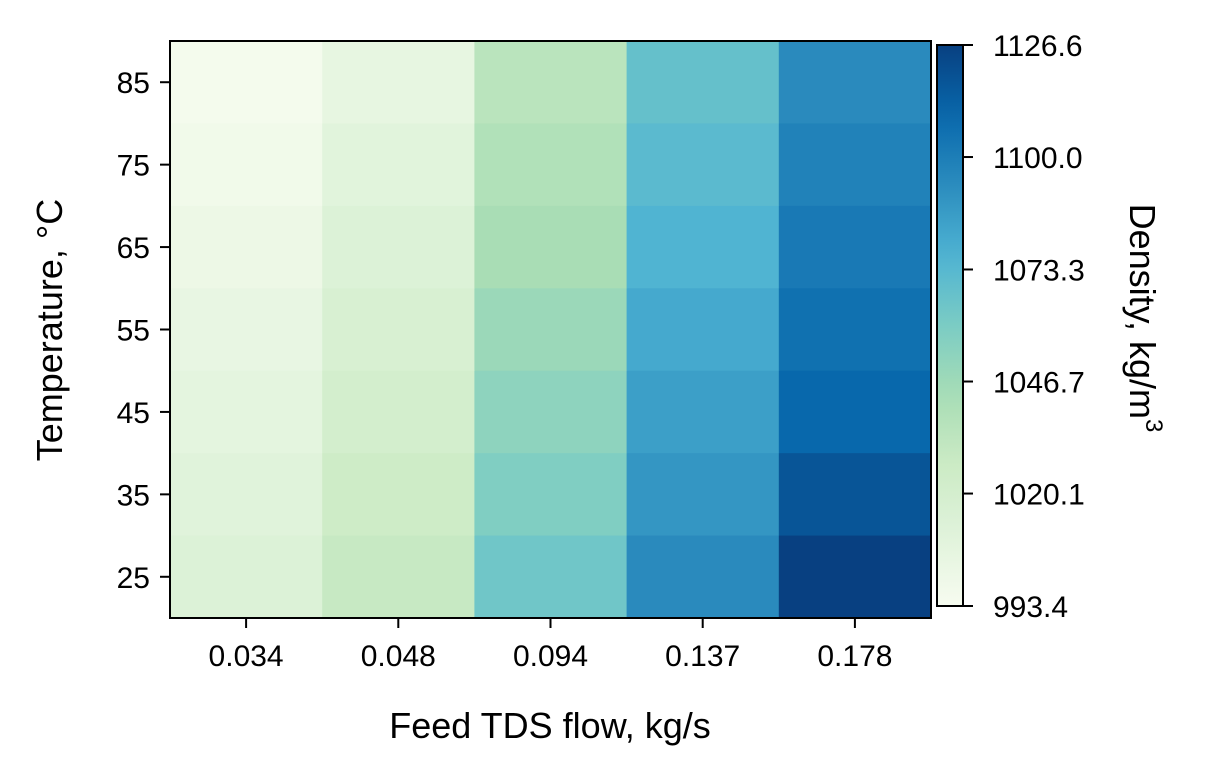 Image resolution: width=1219 pixels, height=784 pixels. Describe the element at coordinates (1142, 311) in the screenshot. I see `colorbar-label-text: Density, kg/m` at that location.